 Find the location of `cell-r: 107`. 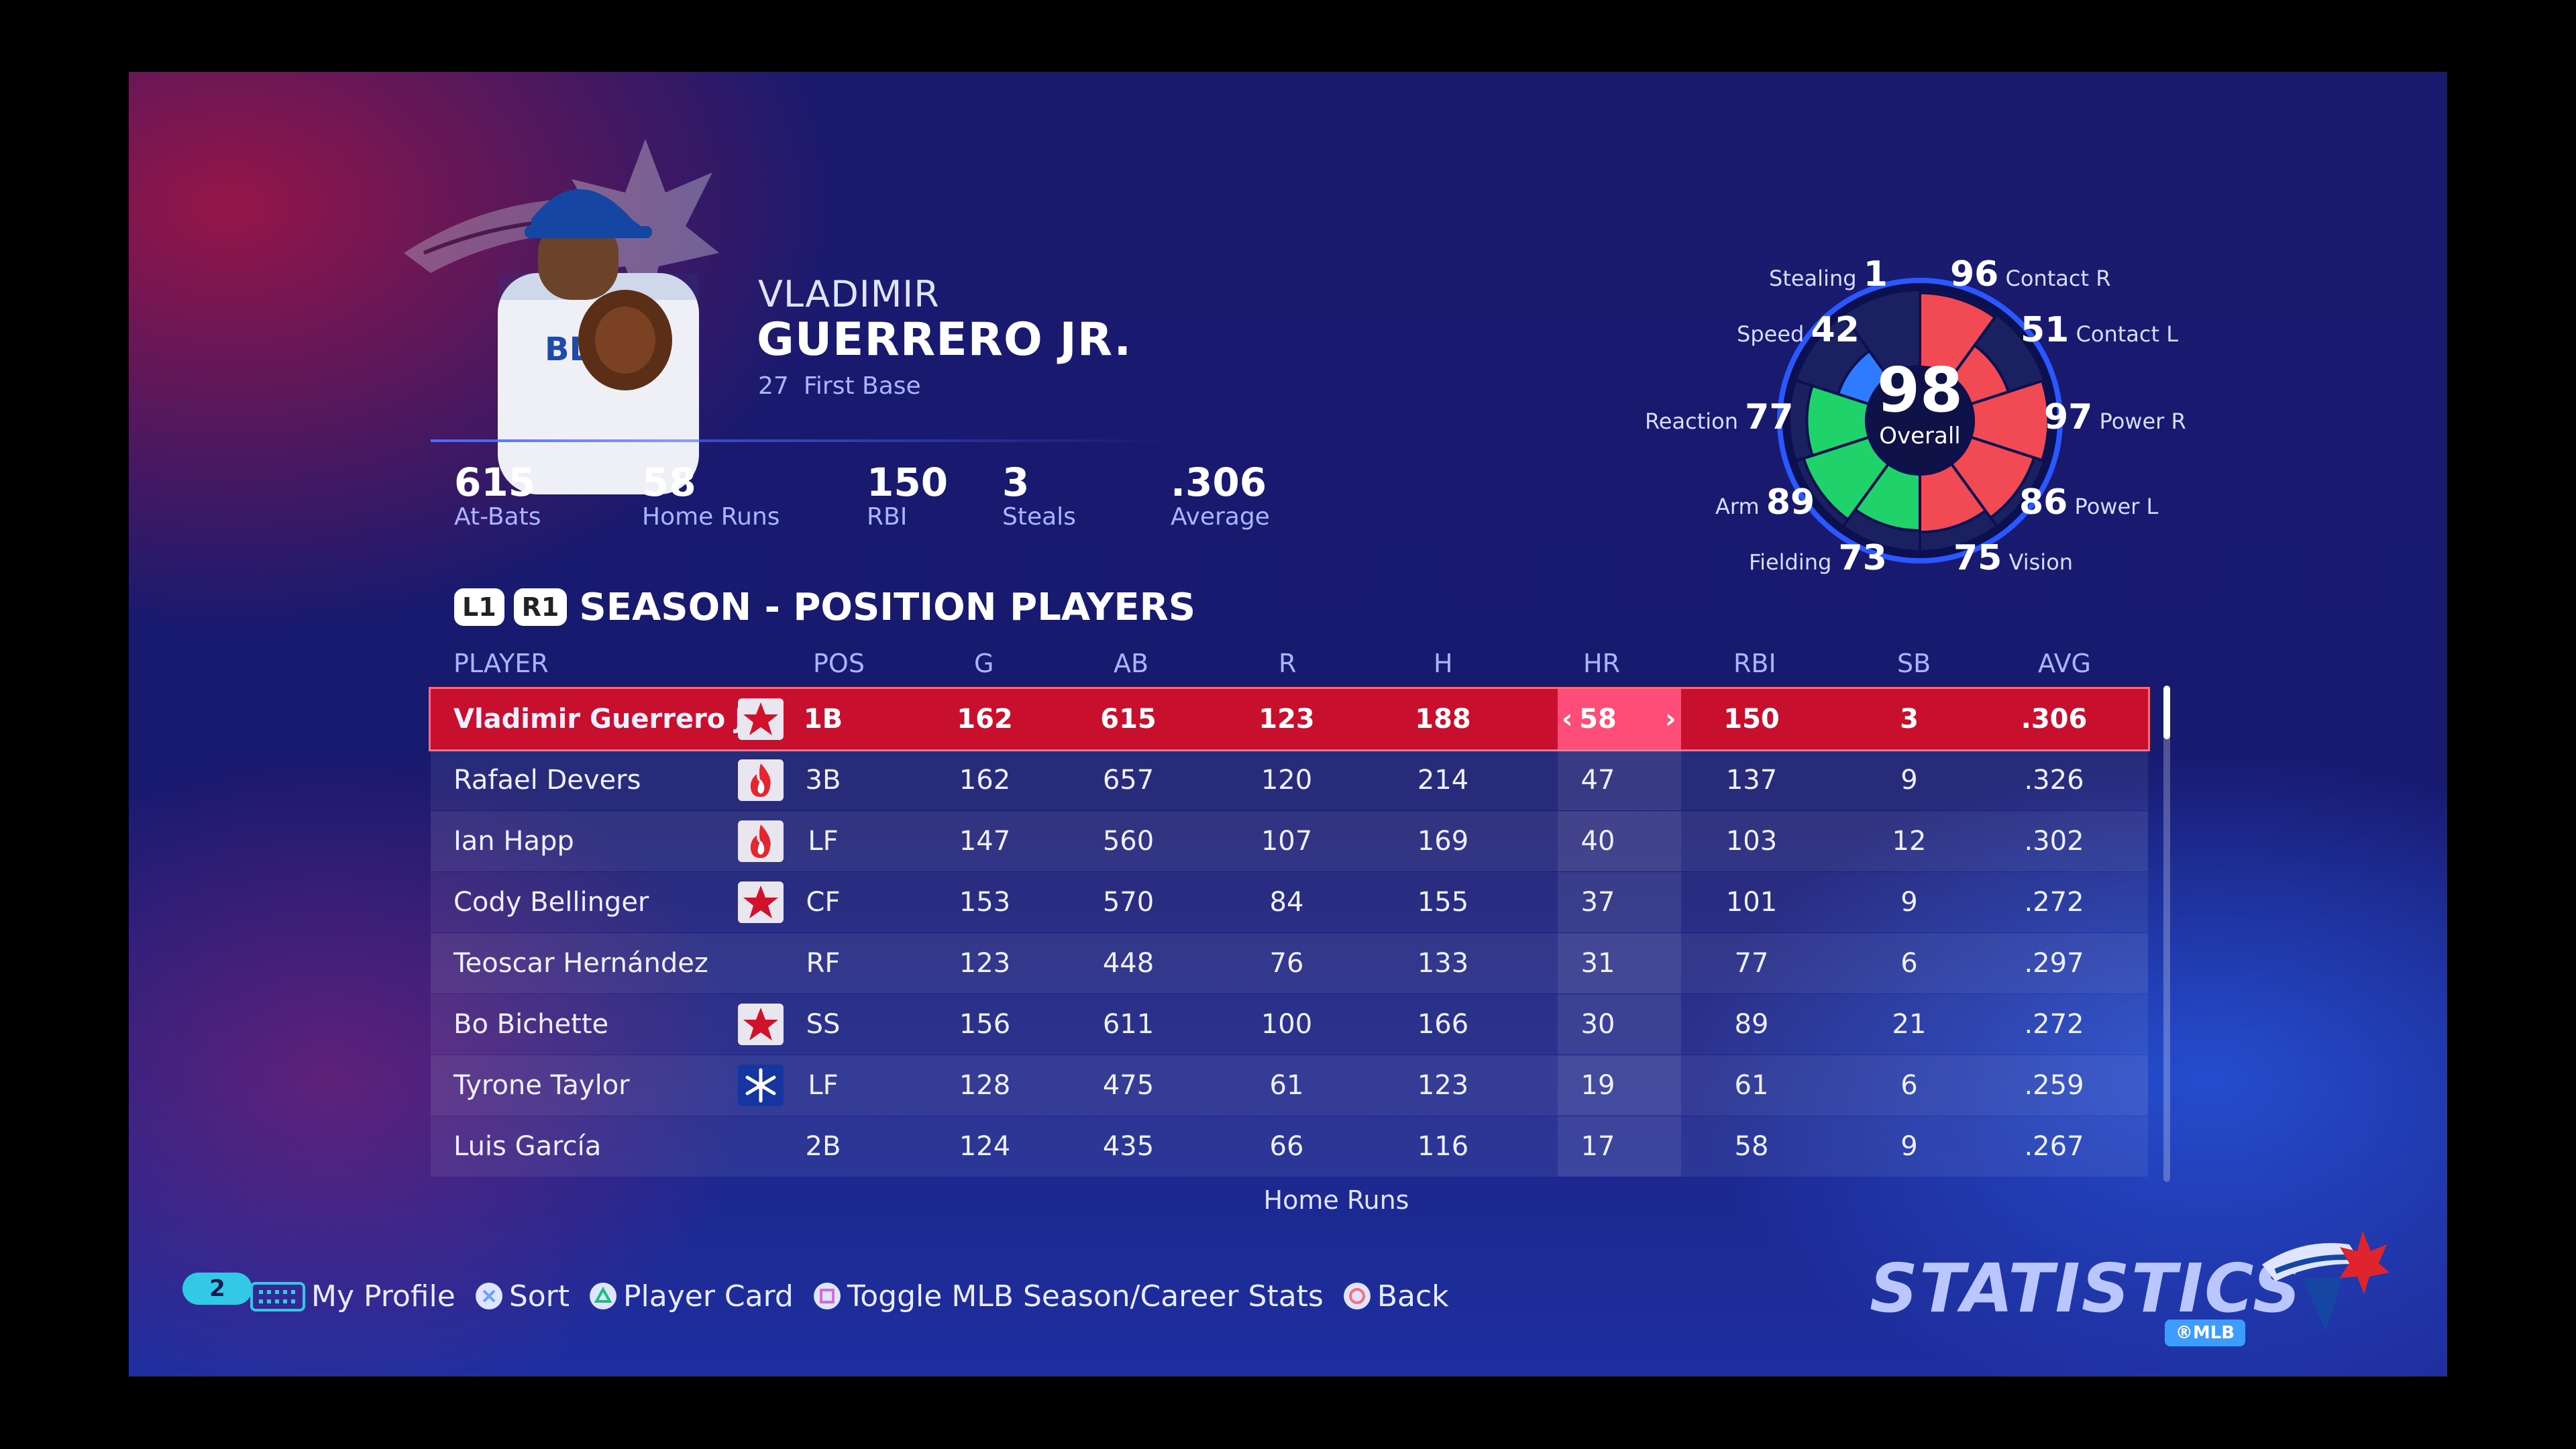

cell-r: 107 is located at coordinates (1286, 841).